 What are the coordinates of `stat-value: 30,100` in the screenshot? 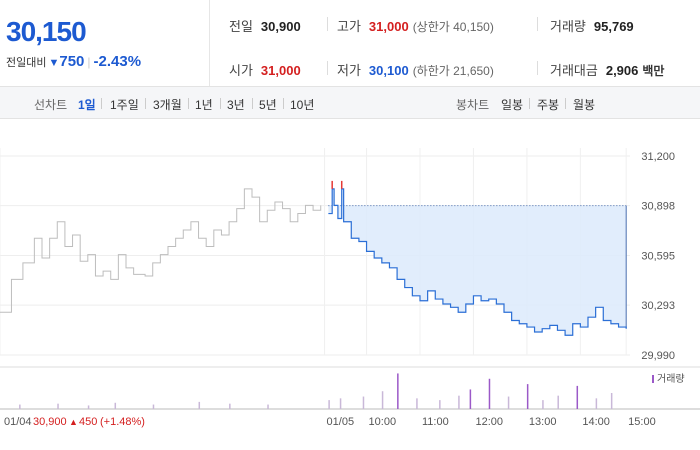 It's located at (388, 70).